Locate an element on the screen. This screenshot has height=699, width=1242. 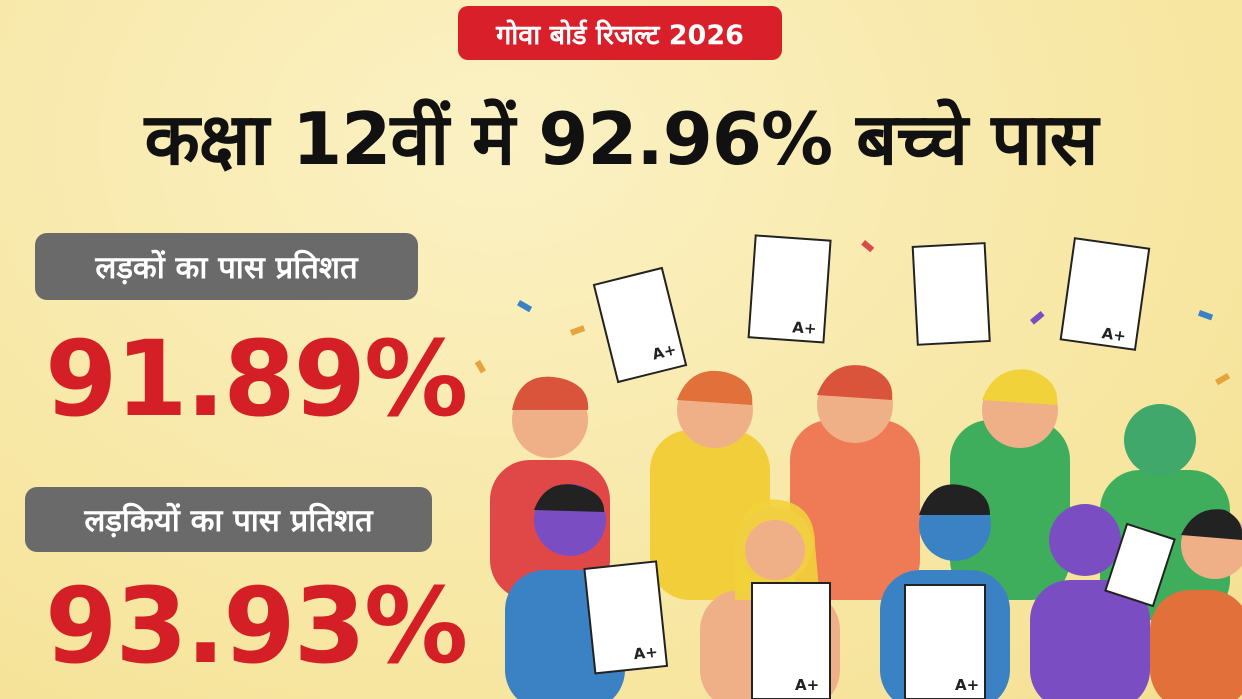
stat-label: लड़कियों का पास प्रतिशत is located at coordinates (228, 519).